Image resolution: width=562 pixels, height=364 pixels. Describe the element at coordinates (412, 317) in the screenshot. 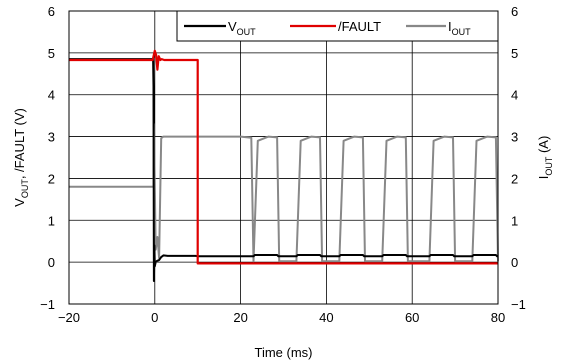

I see `x-tick-label: 60` at that location.